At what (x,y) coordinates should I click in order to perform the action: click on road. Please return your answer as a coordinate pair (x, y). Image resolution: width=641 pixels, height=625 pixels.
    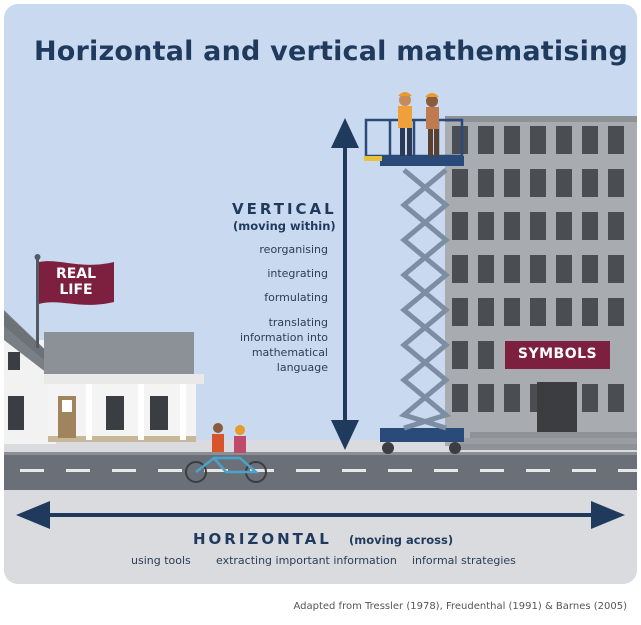
    Looking at the image, I should click on (320, 471).